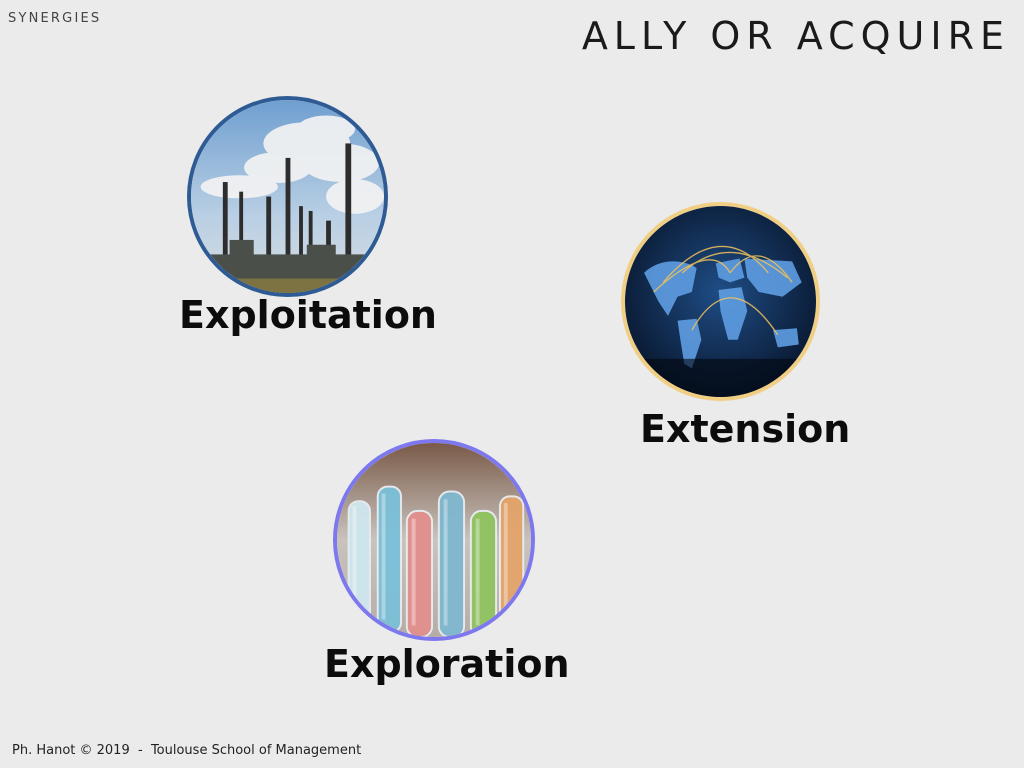  I want to click on slide-title: ALLY OR ACQUIRE, so click(795, 36).